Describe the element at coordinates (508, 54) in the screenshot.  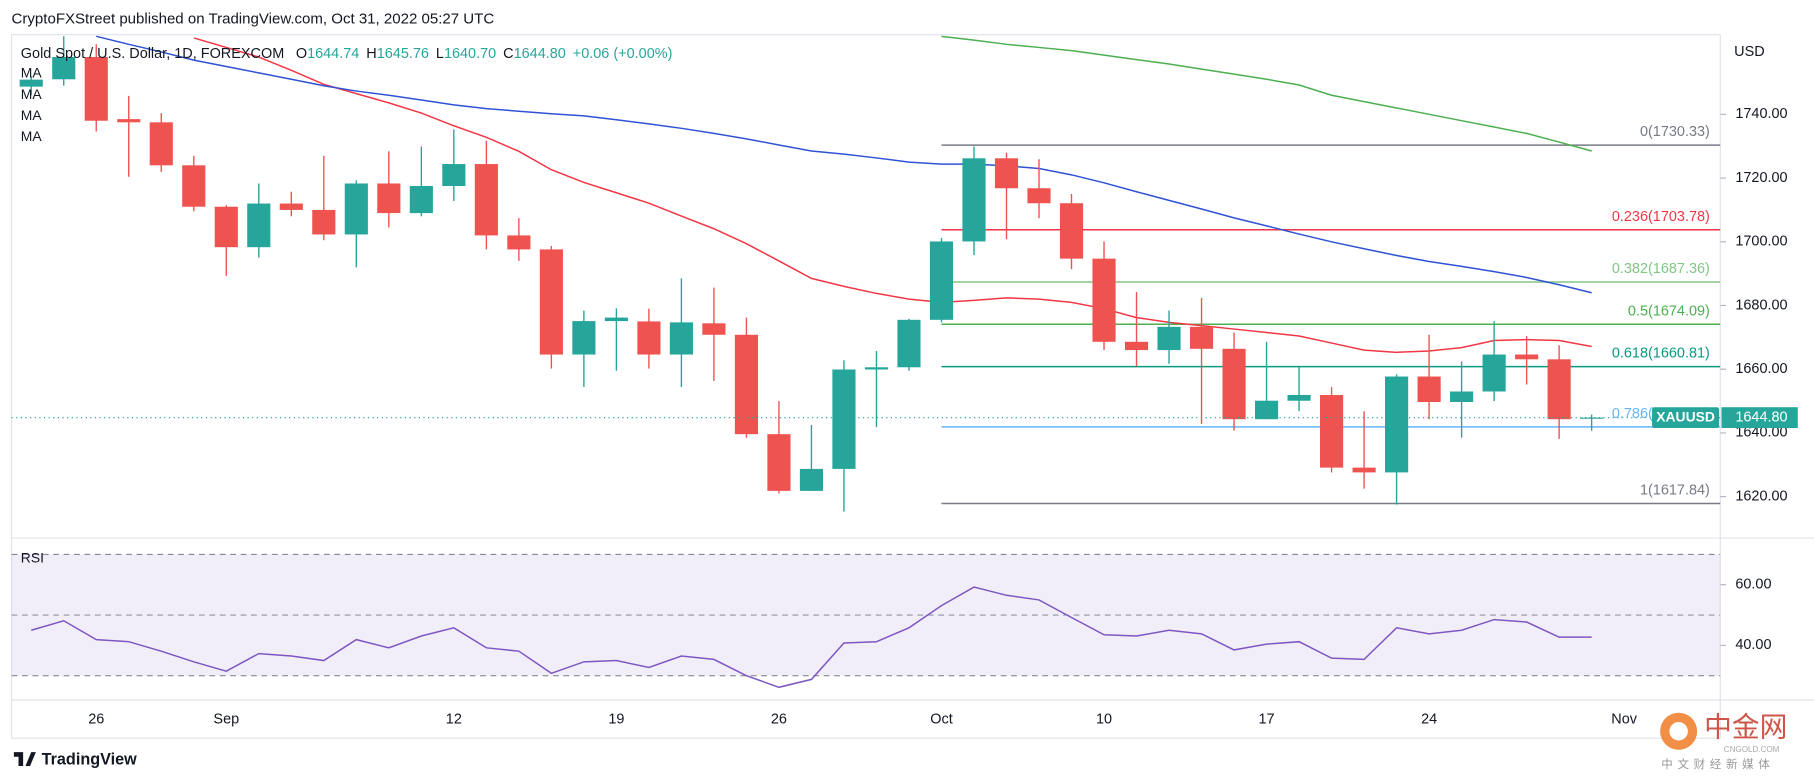
I see `ohlc-label: C` at that location.